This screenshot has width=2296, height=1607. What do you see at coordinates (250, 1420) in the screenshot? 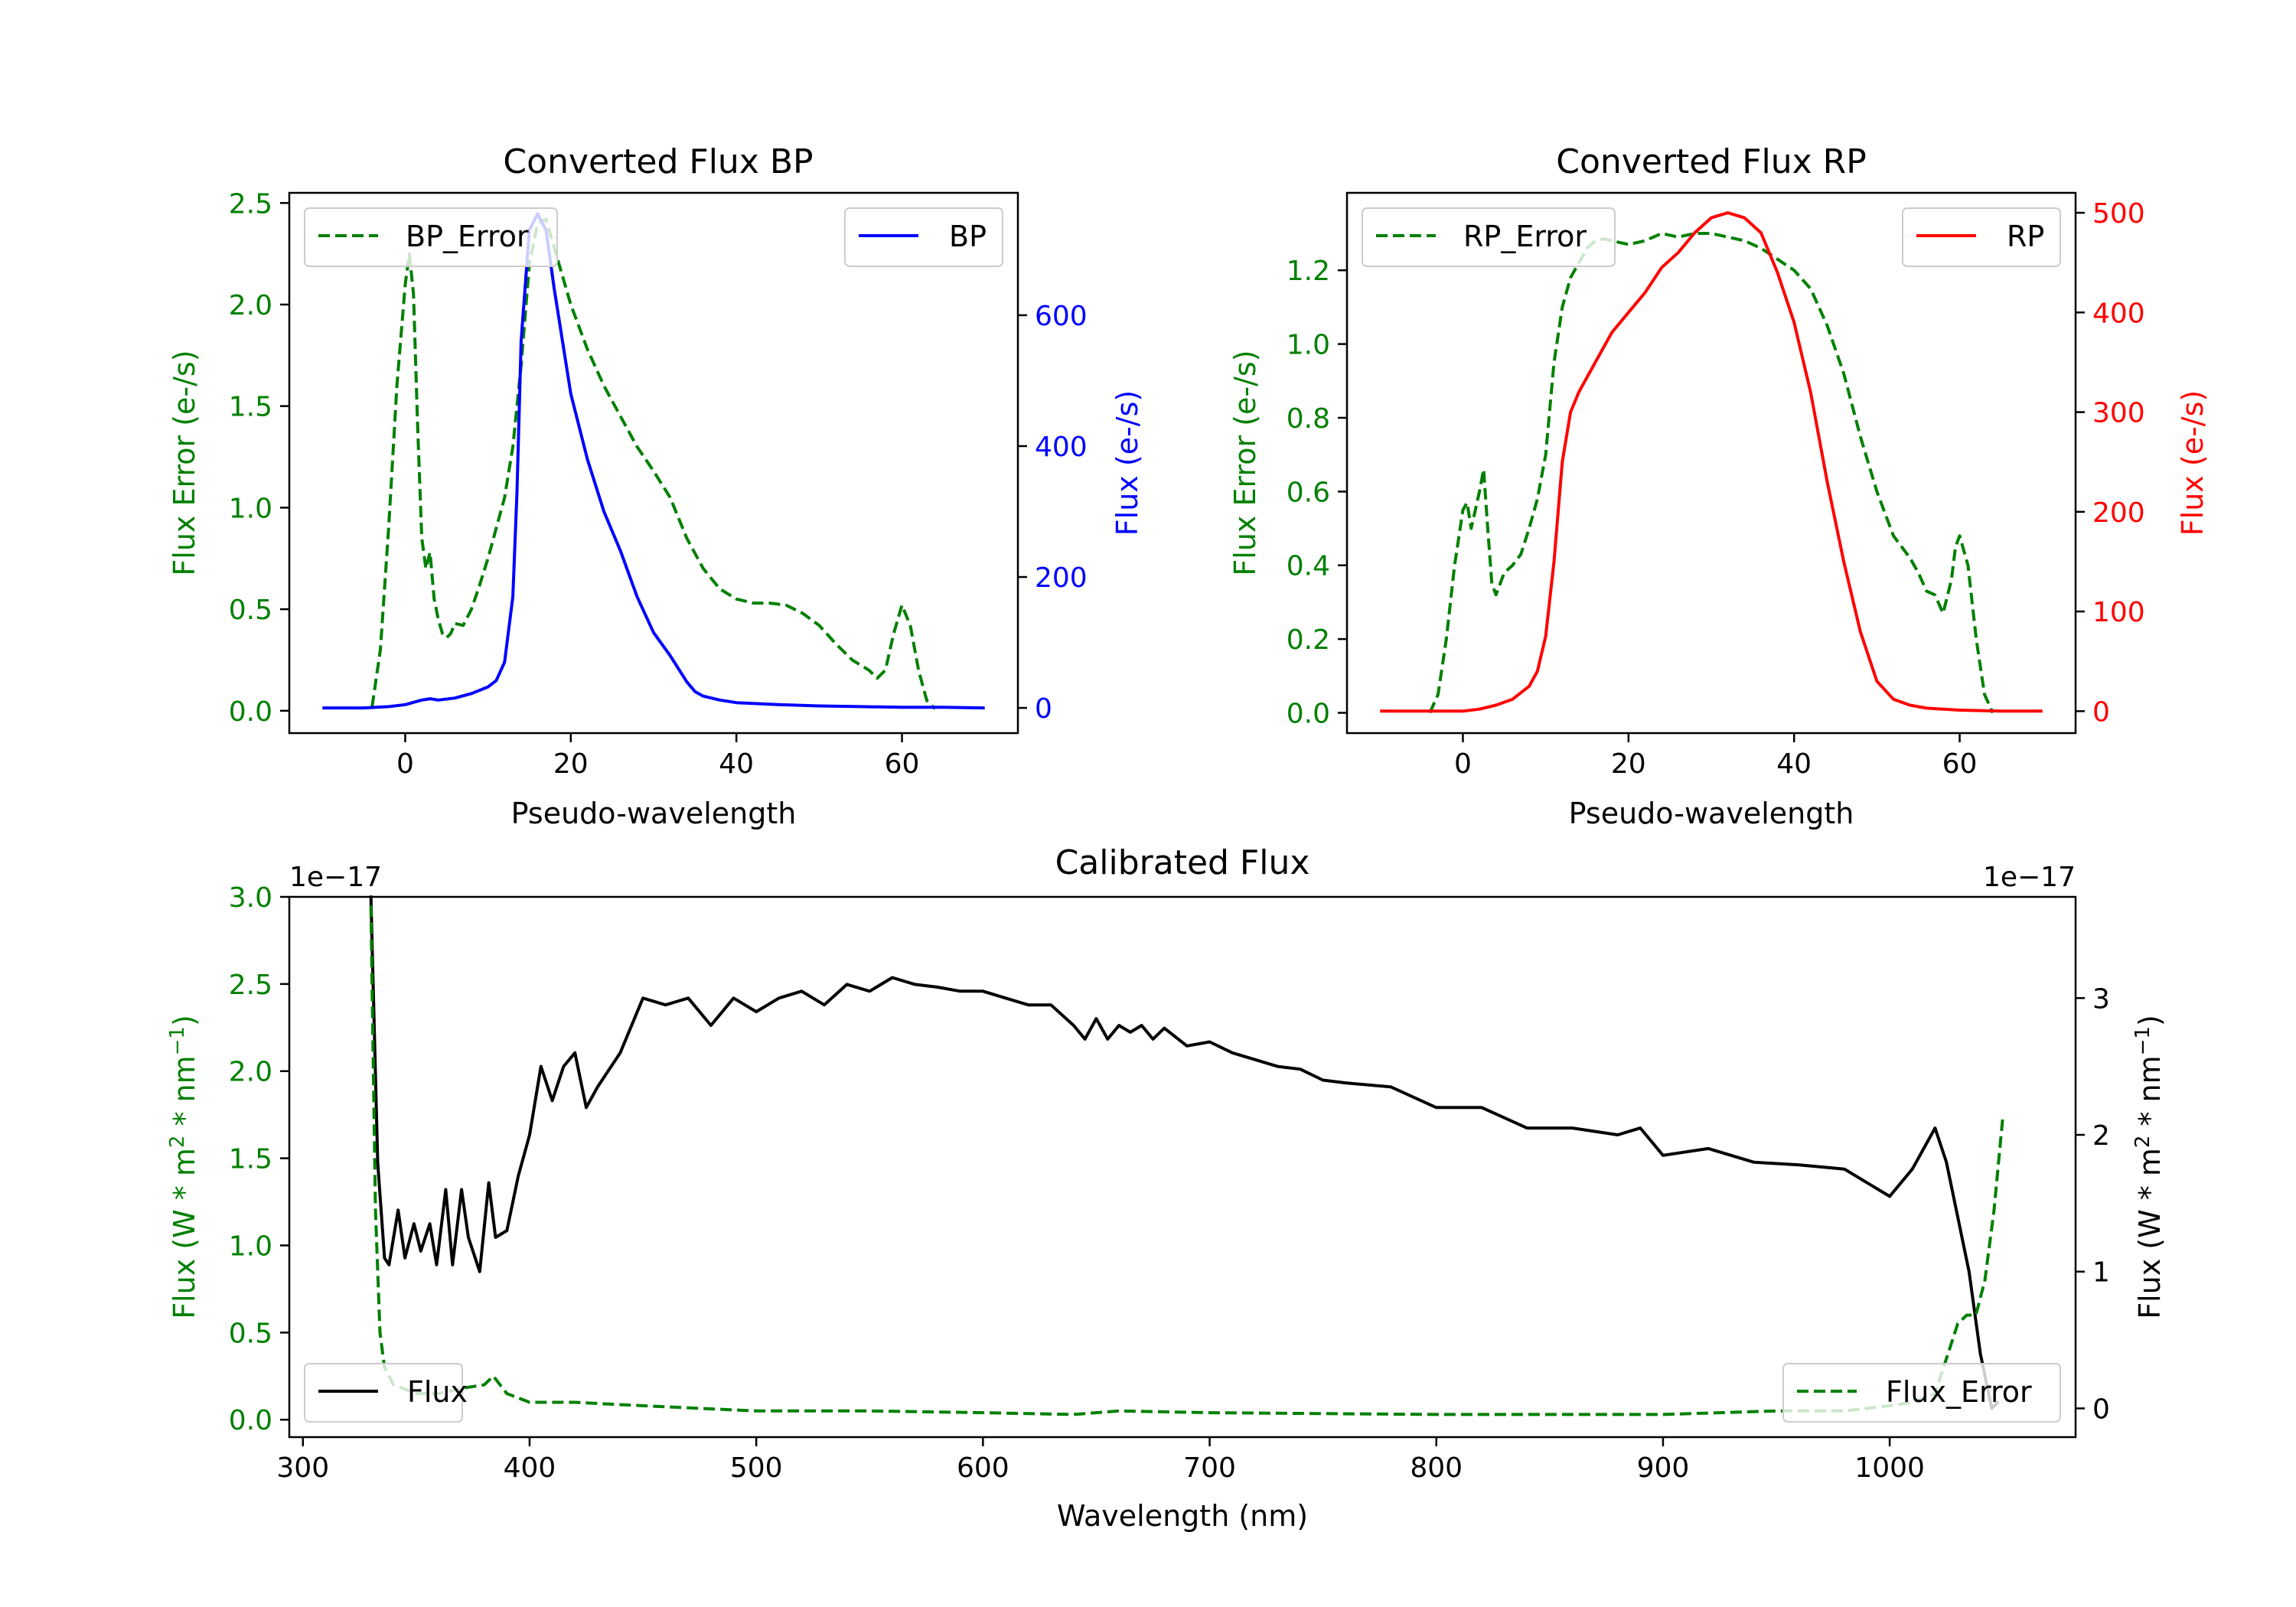
I see `calibrated-y-left-tick-label: 0.0` at bounding box center [250, 1420].